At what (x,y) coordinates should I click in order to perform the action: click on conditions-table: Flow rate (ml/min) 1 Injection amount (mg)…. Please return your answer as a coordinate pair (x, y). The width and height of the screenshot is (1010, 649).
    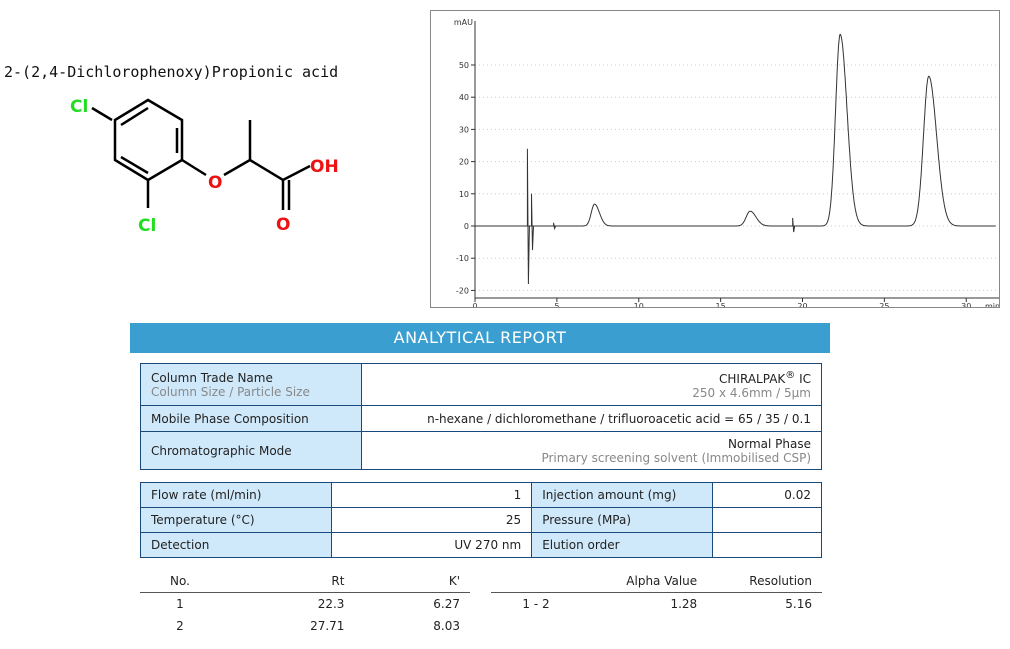
    Looking at the image, I should click on (481, 520).